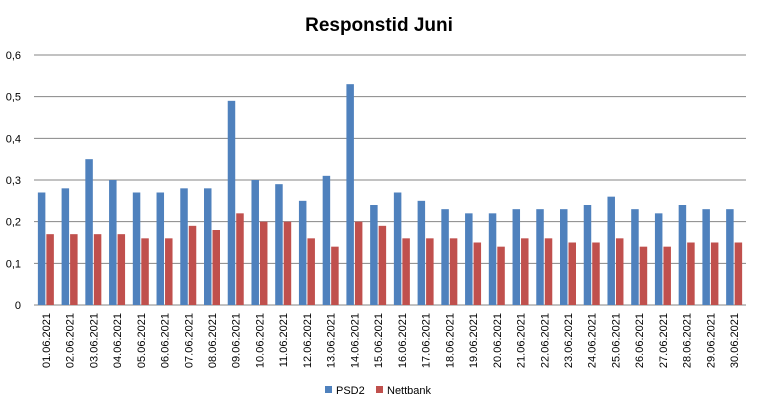  I want to click on bar-nettbank-11.06.2021, so click(287, 263).